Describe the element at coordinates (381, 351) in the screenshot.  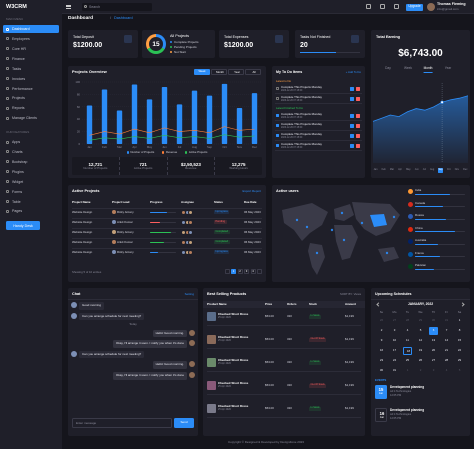
I see `day-cell: 16` at that location.